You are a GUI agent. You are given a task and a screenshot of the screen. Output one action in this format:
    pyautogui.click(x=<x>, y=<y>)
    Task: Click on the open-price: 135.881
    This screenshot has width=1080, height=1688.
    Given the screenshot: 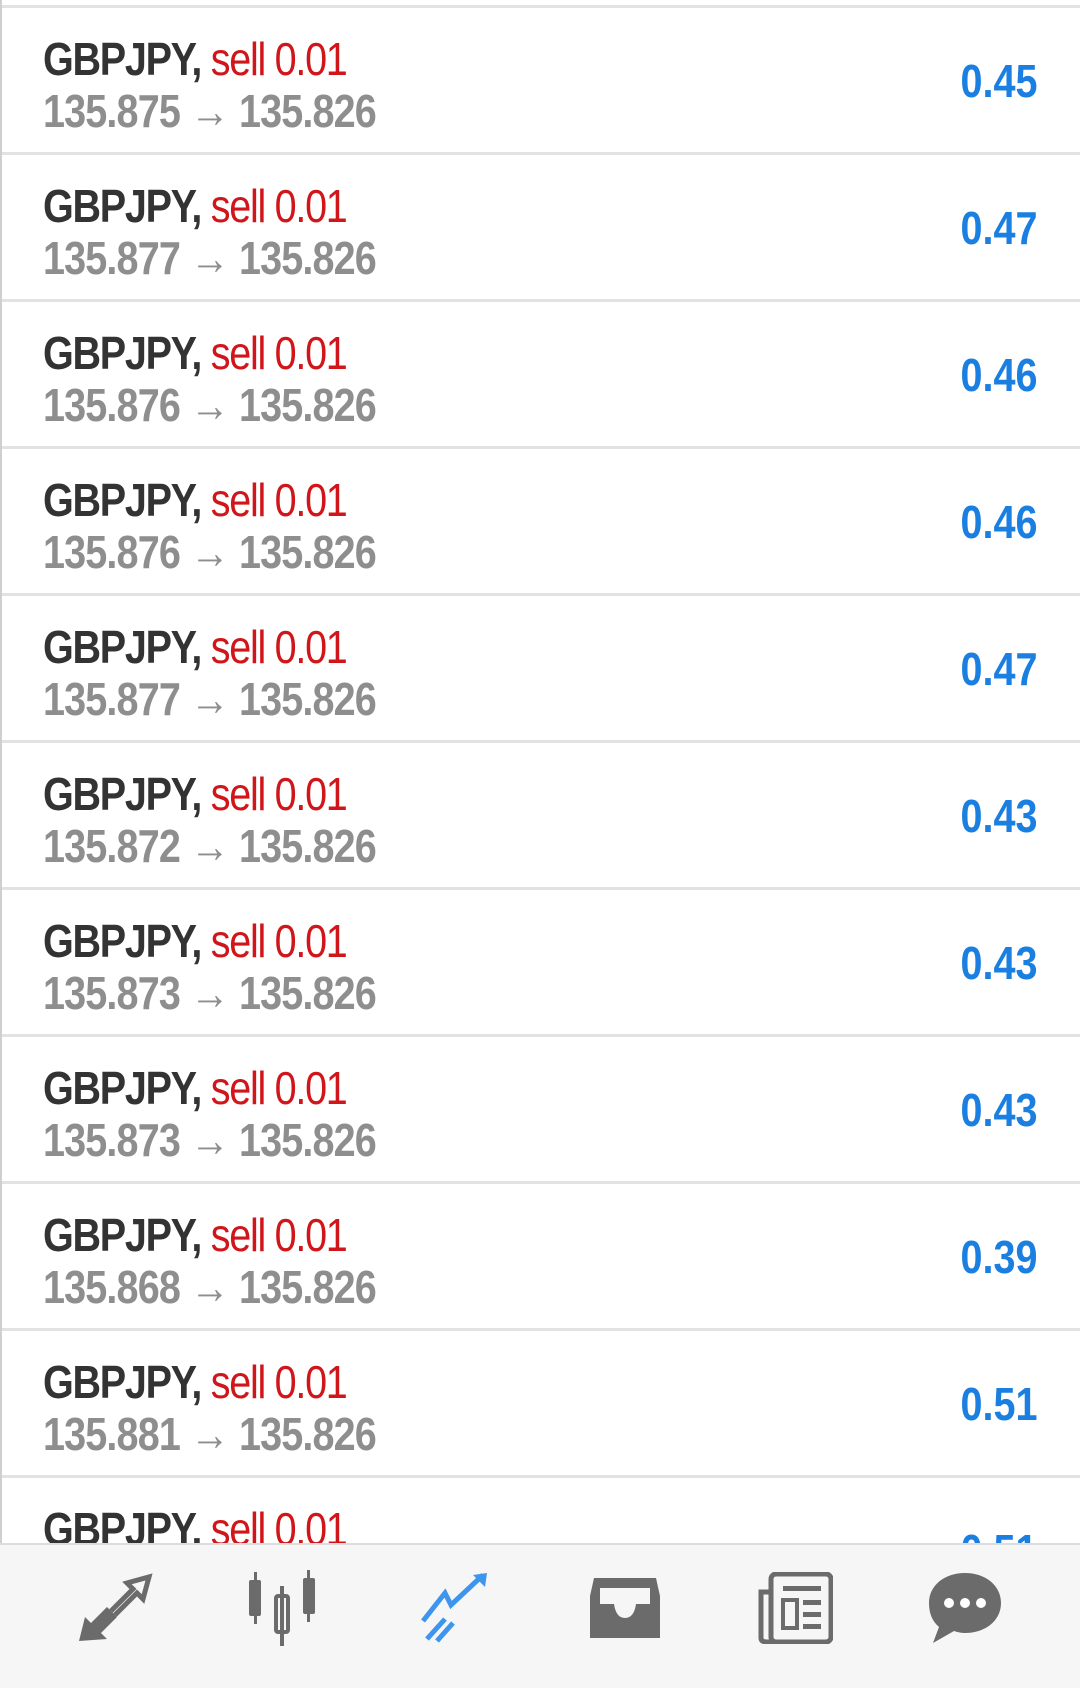 What is the action you would take?
    pyautogui.click(x=112, y=1434)
    